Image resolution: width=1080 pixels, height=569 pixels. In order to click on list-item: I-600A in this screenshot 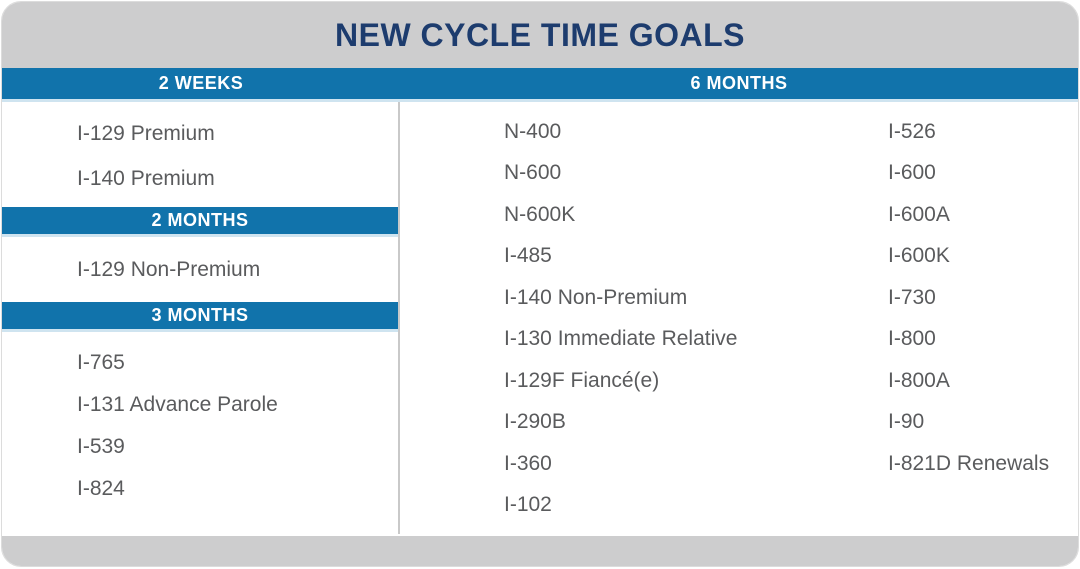, I will do `click(919, 214)`.